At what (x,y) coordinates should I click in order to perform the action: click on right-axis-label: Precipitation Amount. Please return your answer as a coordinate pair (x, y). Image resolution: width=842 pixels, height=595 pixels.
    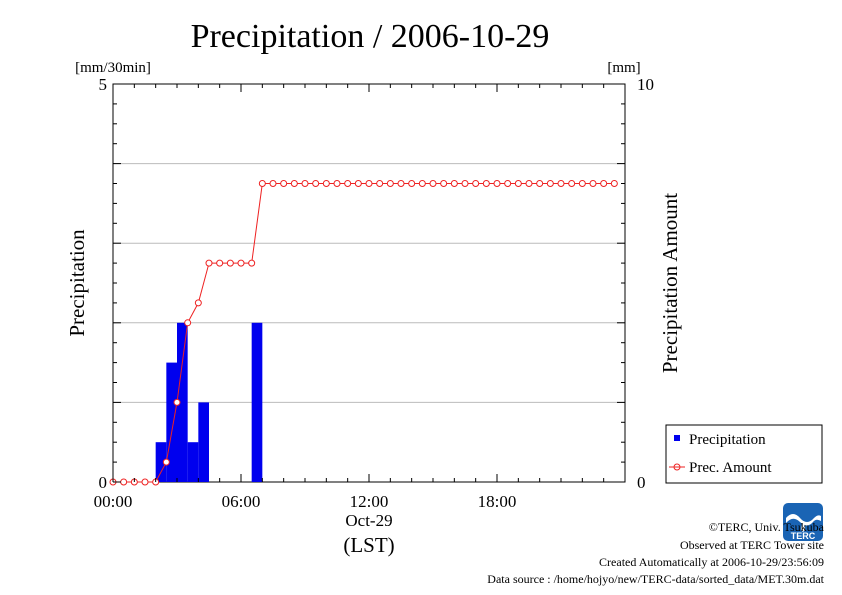
    Looking at the image, I should click on (670, 283).